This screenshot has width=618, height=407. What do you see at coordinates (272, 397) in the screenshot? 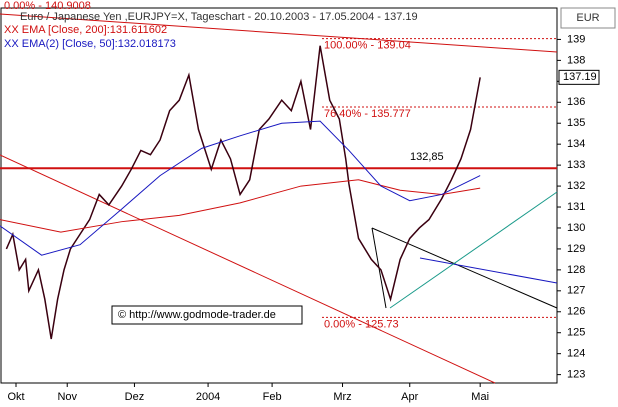
I see `x-tick-label: Feb` at bounding box center [272, 397].